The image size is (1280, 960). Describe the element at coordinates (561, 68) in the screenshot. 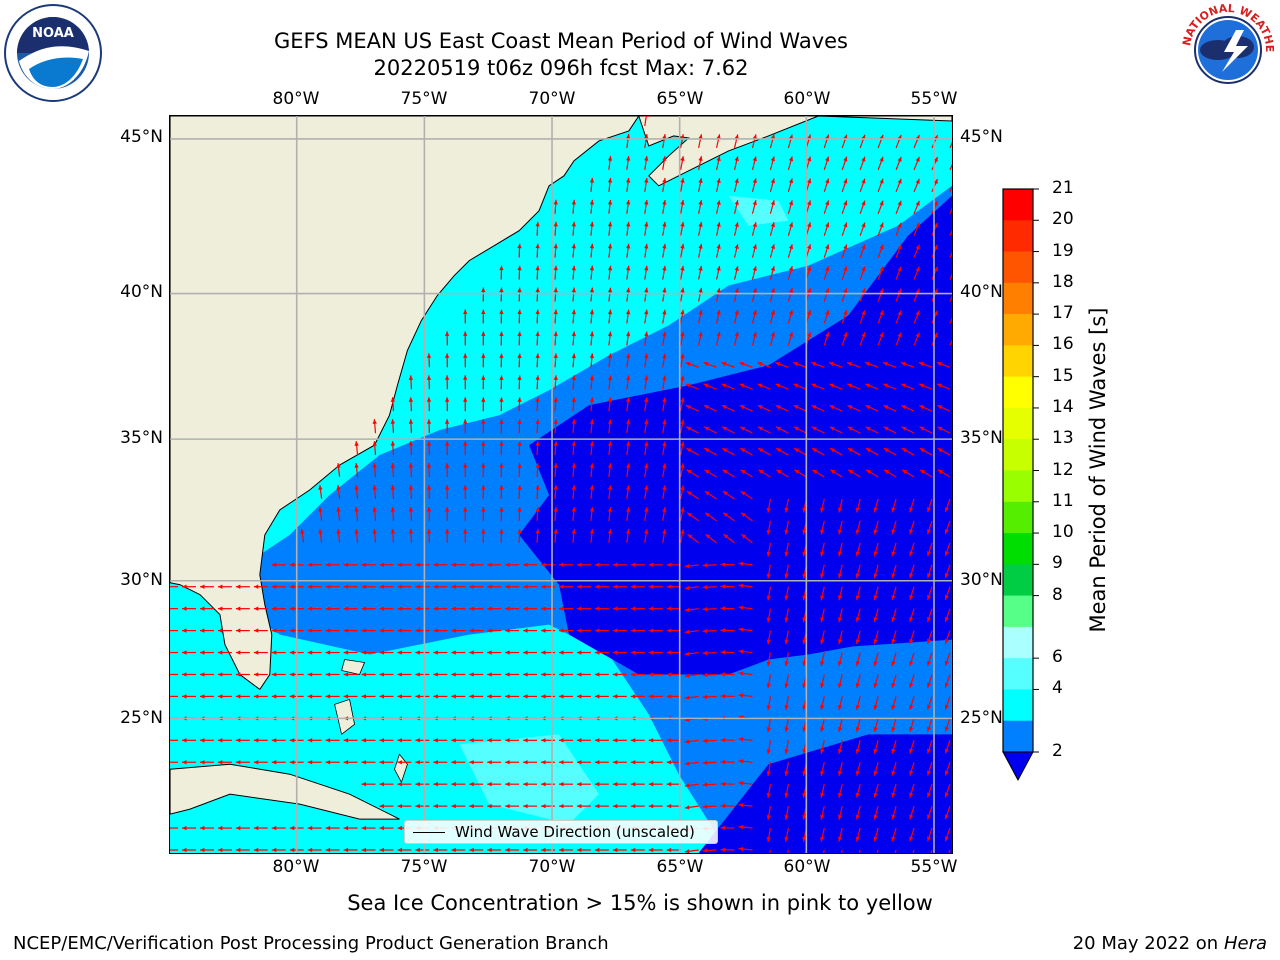

I see `chart-subtitle: 20220519 t06z 096h fcst Max: 7.62` at that location.